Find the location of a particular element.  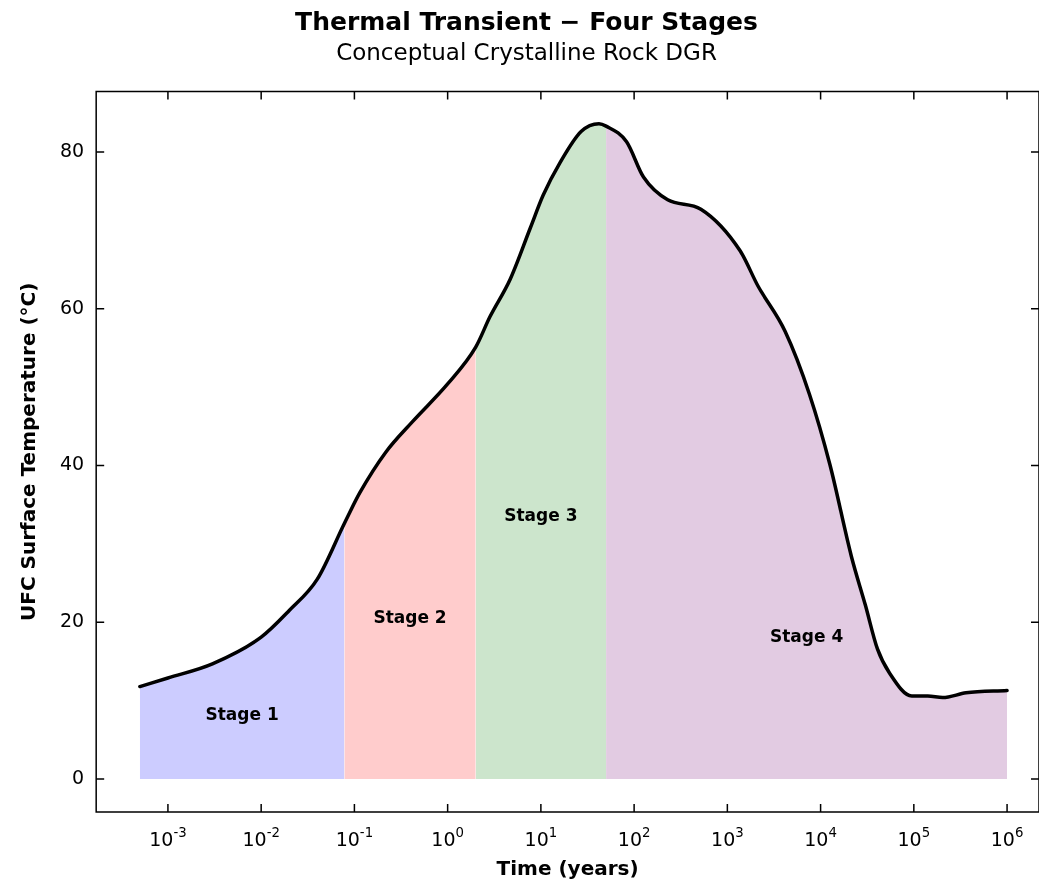

y-tick-label: 20 is located at coordinates (72, 620).